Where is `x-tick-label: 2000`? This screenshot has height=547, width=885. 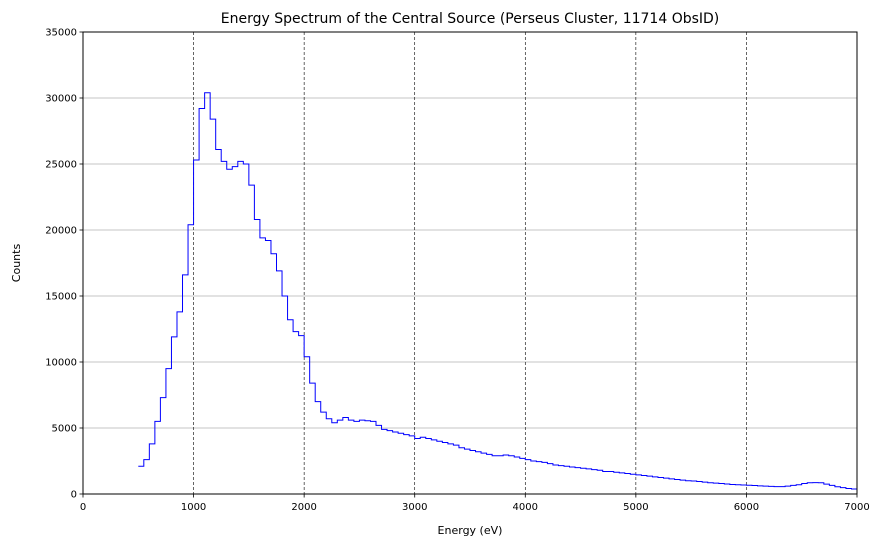
x-tick-label: 2000 is located at coordinates (303, 507).